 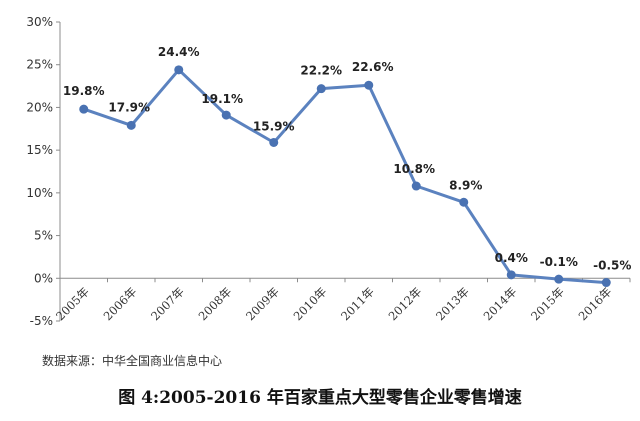 I want to click on y-tick-label: 25%, so click(x=39, y=65).